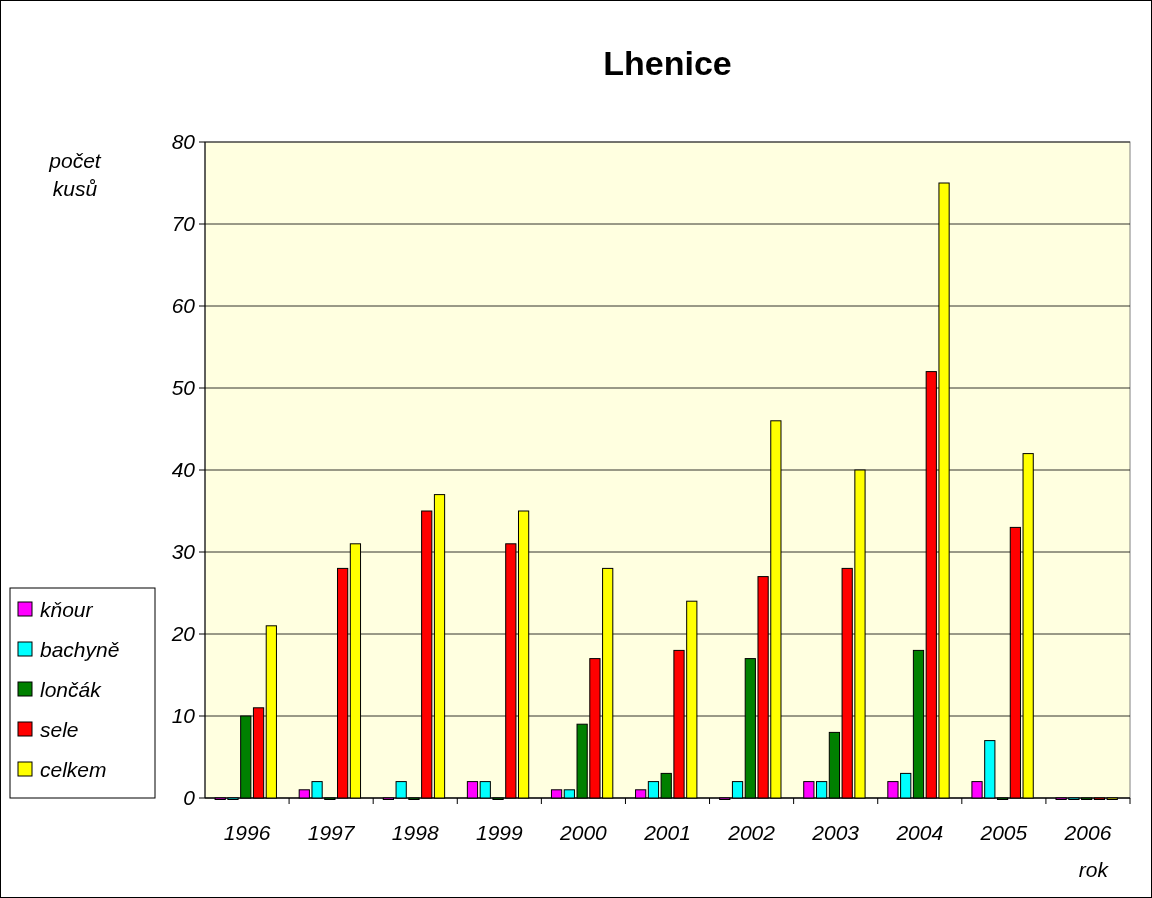 The height and width of the screenshot is (898, 1152). I want to click on y-tick-label: 80, so click(183, 141).